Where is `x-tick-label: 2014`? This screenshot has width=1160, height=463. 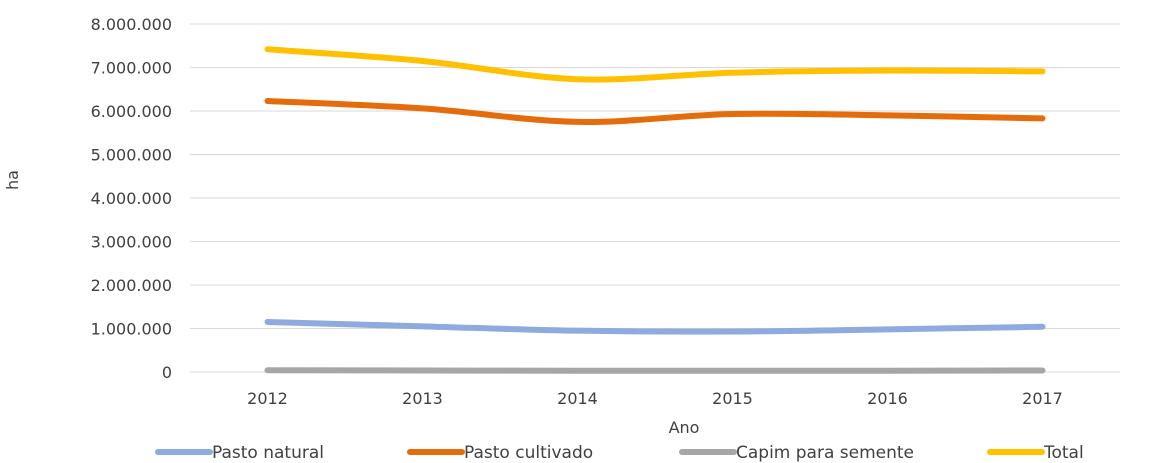 x-tick-label: 2014 is located at coordinates (577, 398).